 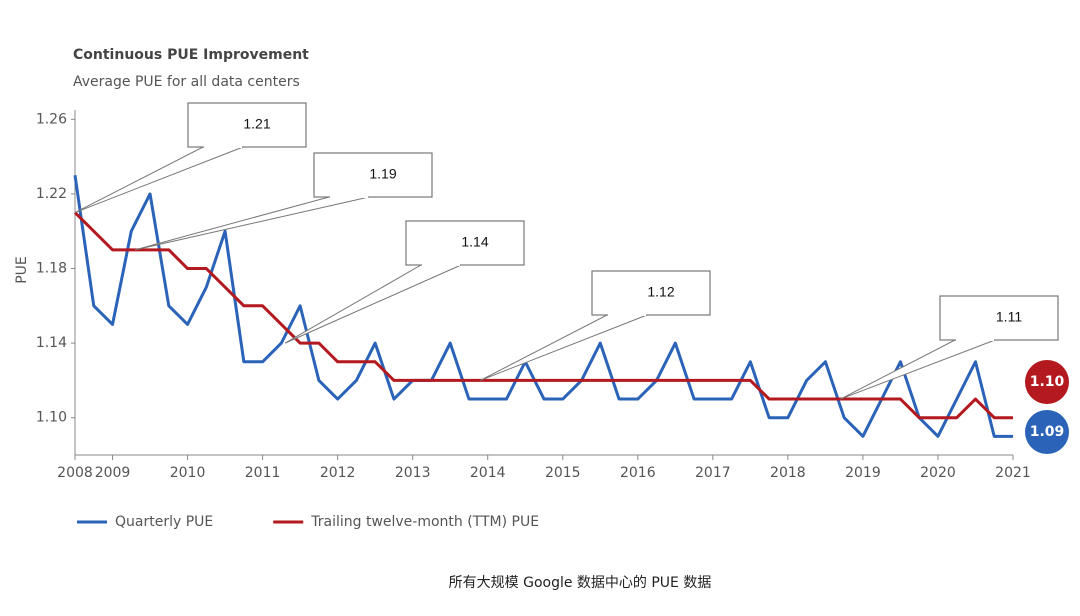 I want to click on legend-label: Quarterly PUE, so click(x=164, y=522).